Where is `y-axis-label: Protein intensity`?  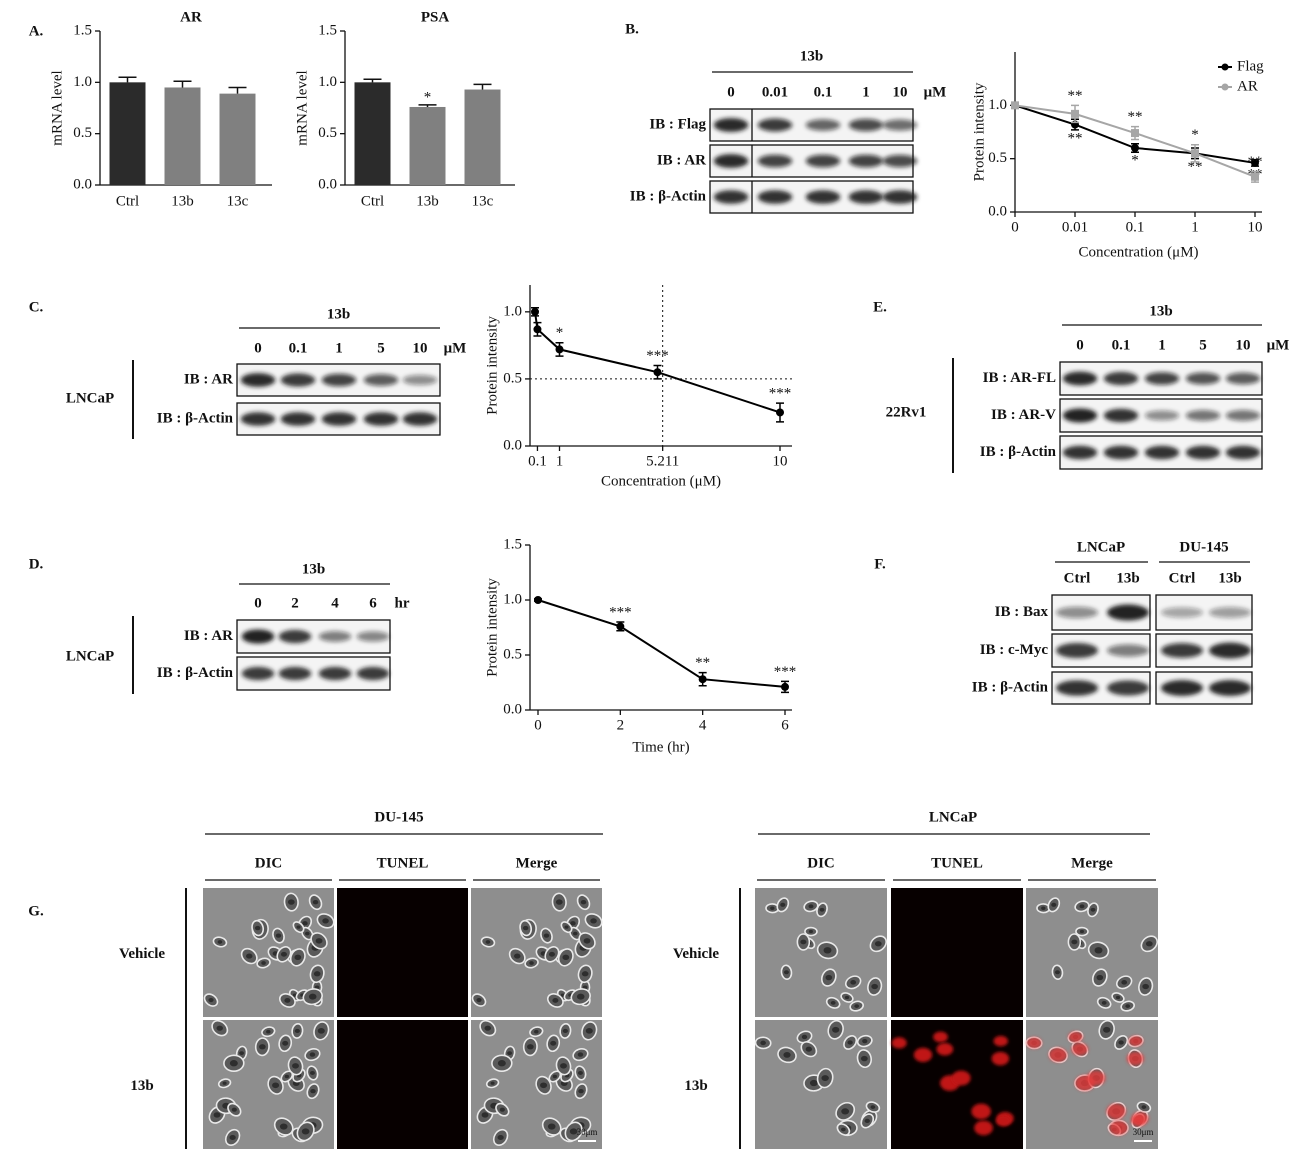
y-axis-label: Protein intensity is located at coordinates (979, 131).